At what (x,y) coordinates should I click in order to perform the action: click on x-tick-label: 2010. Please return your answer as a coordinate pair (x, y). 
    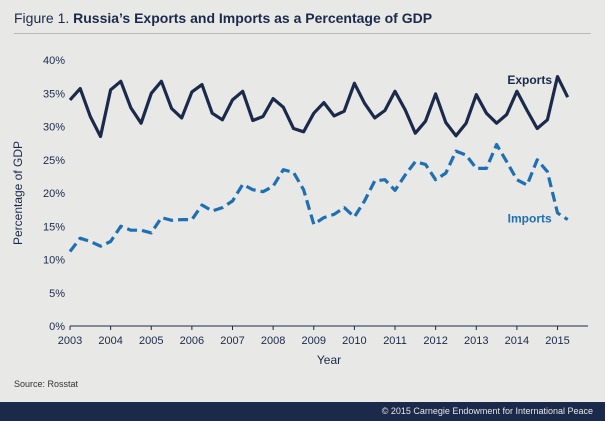
    Looking at the image, I should click on (354, 341).